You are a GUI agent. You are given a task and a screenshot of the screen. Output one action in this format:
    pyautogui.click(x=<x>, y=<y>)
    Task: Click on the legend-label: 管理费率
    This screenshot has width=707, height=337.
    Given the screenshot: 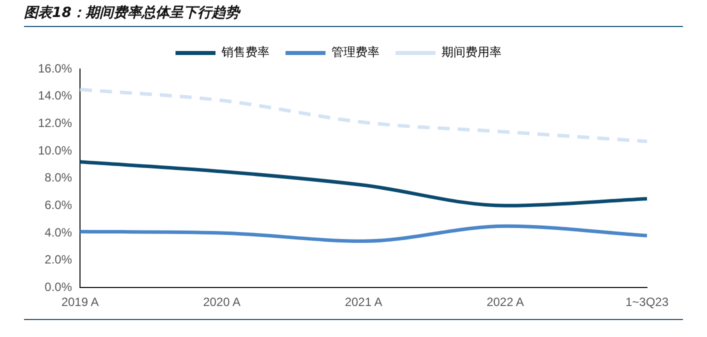 What is the action you would take?
    pyautogui.click(x=356, y=52)
    